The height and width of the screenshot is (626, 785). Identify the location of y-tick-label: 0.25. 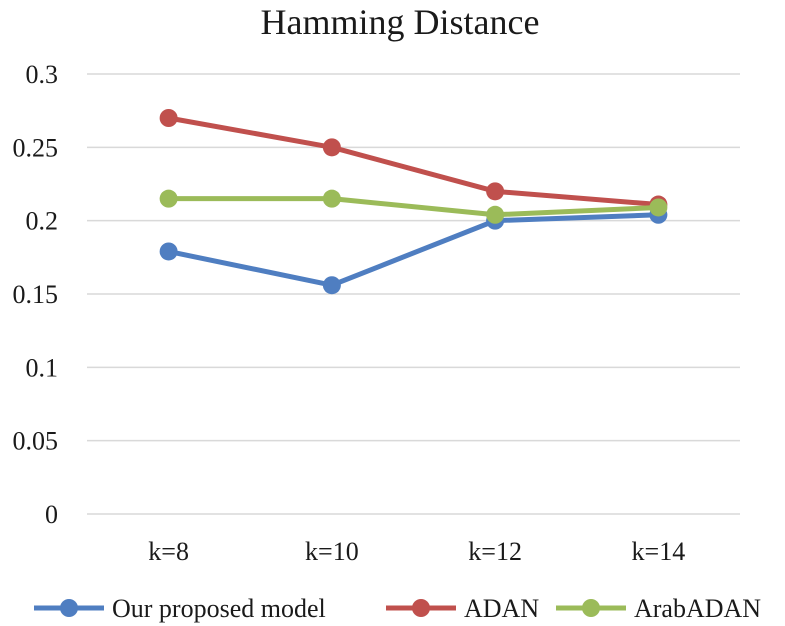
(36, 147).